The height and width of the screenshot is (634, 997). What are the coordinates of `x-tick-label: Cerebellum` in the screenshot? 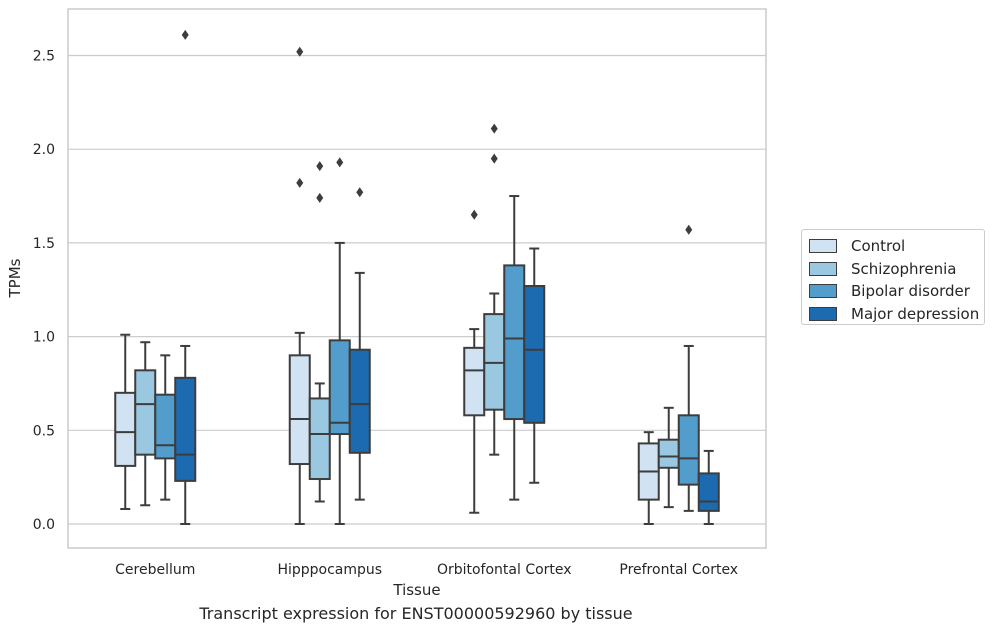 It's located at (155, 570).